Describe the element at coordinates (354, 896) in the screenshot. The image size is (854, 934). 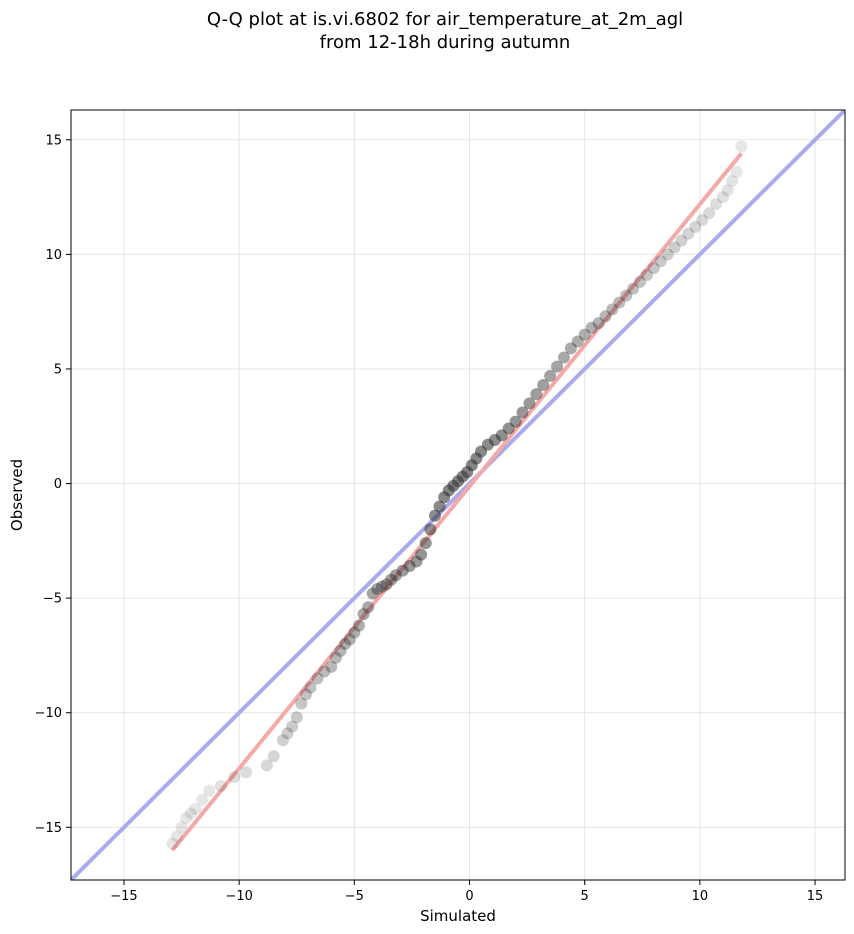
I see `x-tick-label: −5` at that location.